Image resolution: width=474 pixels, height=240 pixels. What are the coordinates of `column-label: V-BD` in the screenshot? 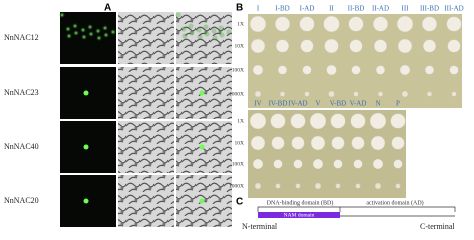 It's located at (338, 104).